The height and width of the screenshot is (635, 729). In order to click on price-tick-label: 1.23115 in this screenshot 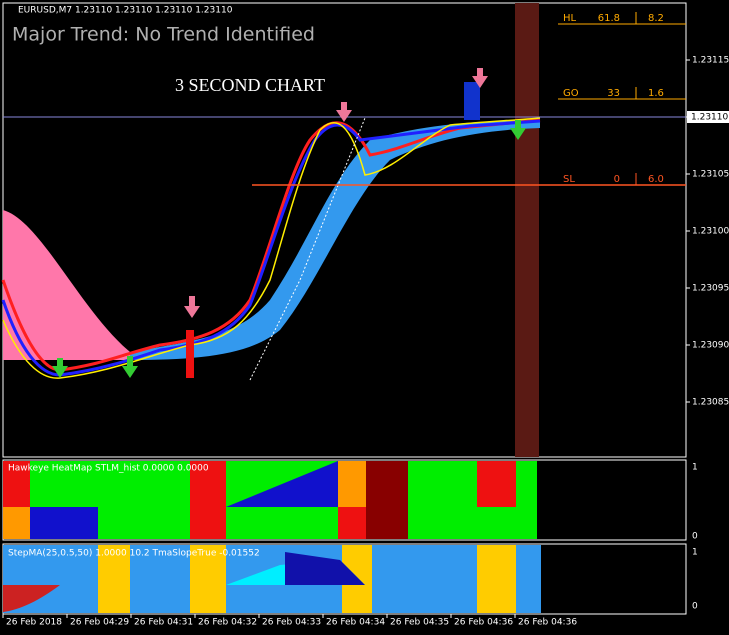, I will do `click(710, 61)`.